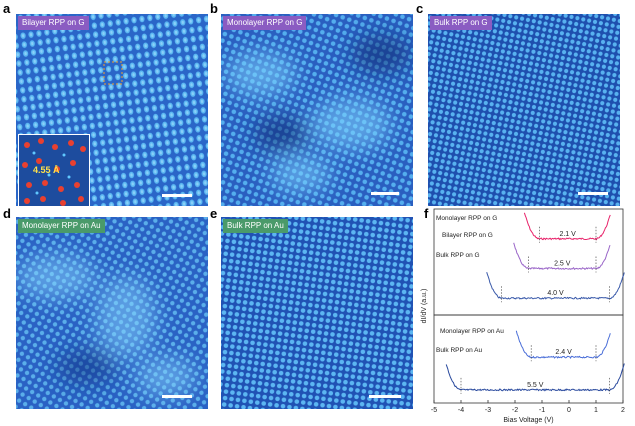 The image size is (635, 426). What do you see at coordinates (458, 255) in the screenshot?
I see `series-label: Bulk RPP on G` at bounding box center [458, 255].